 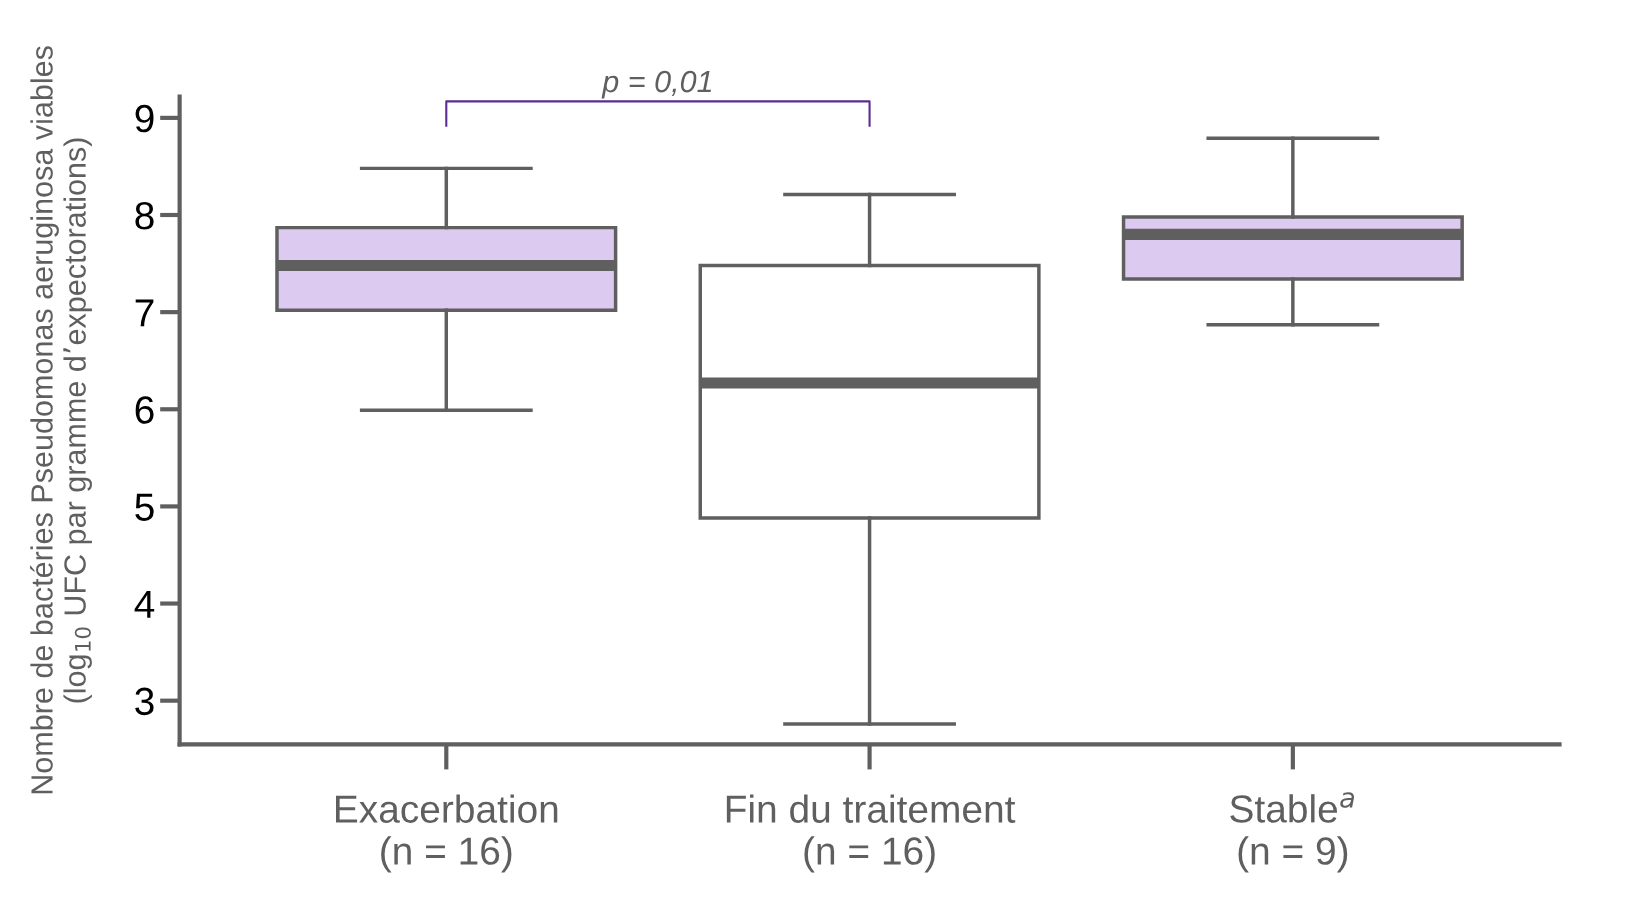 I want to click on y-axis-title: Nombre de bactéries Pseudomonas aeruginosa viables (log$_{10}$ UFC par gramme d’expectorations), so click(x=61, y=420).